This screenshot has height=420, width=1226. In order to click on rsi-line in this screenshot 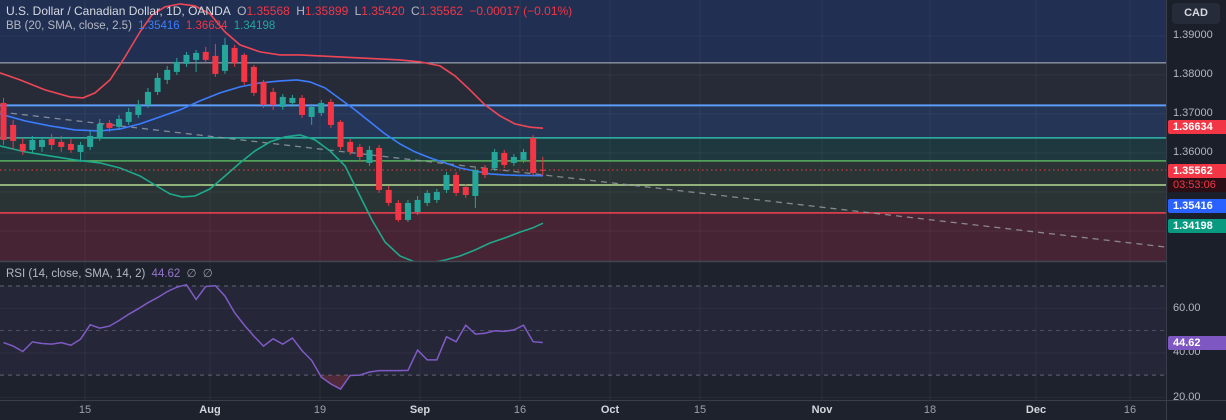, I will do `click(273, 337)`.